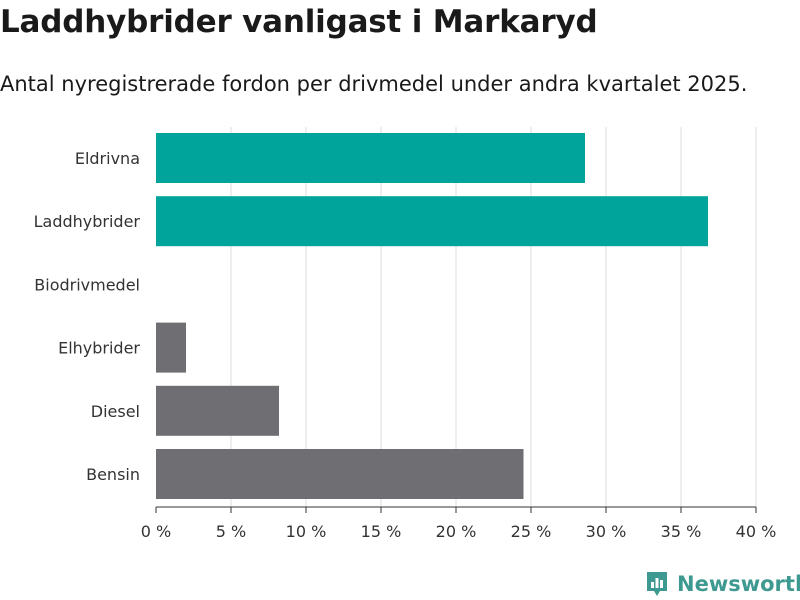  Describe the element at coordinates (156, 531) in the screenshot. I see `x-tick-label: 0 %` at that location.